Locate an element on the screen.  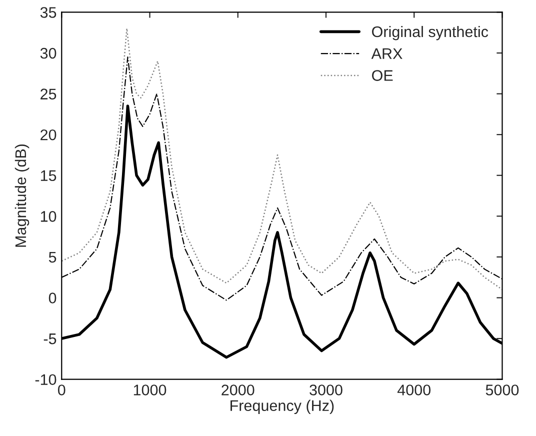
y-tick-label: -10 is located at coordinates (45, 380).